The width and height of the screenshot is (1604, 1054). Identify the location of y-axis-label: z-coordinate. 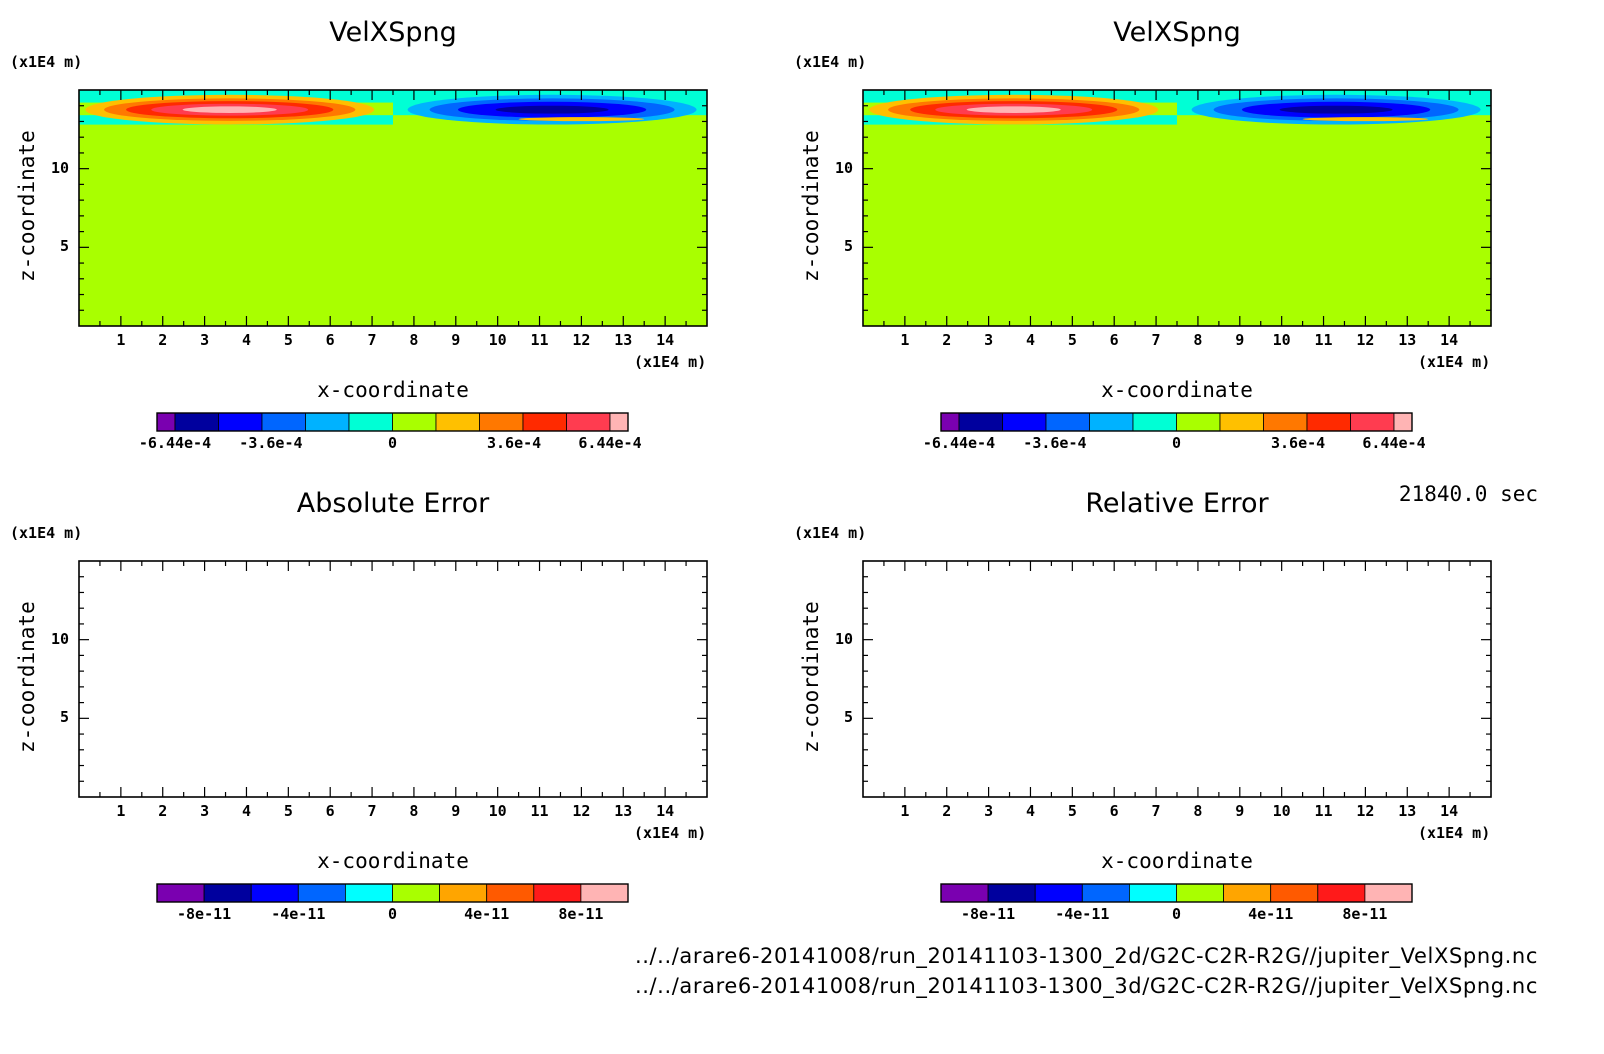
(27, 677).